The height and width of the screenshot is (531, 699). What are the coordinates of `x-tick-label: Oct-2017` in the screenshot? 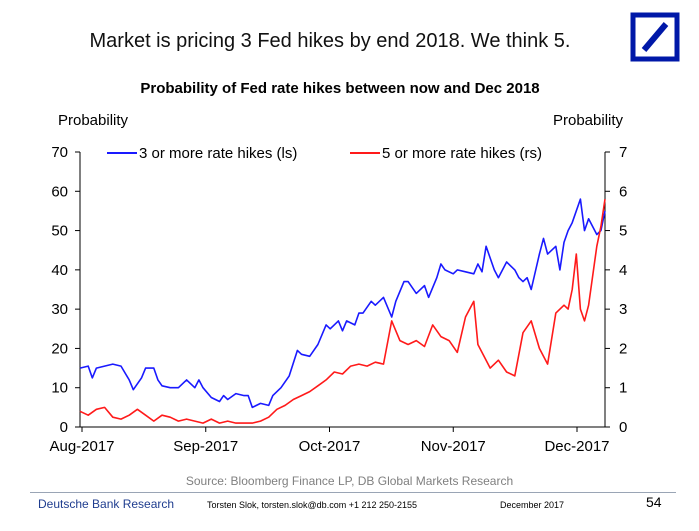 It's located at (330, 446).